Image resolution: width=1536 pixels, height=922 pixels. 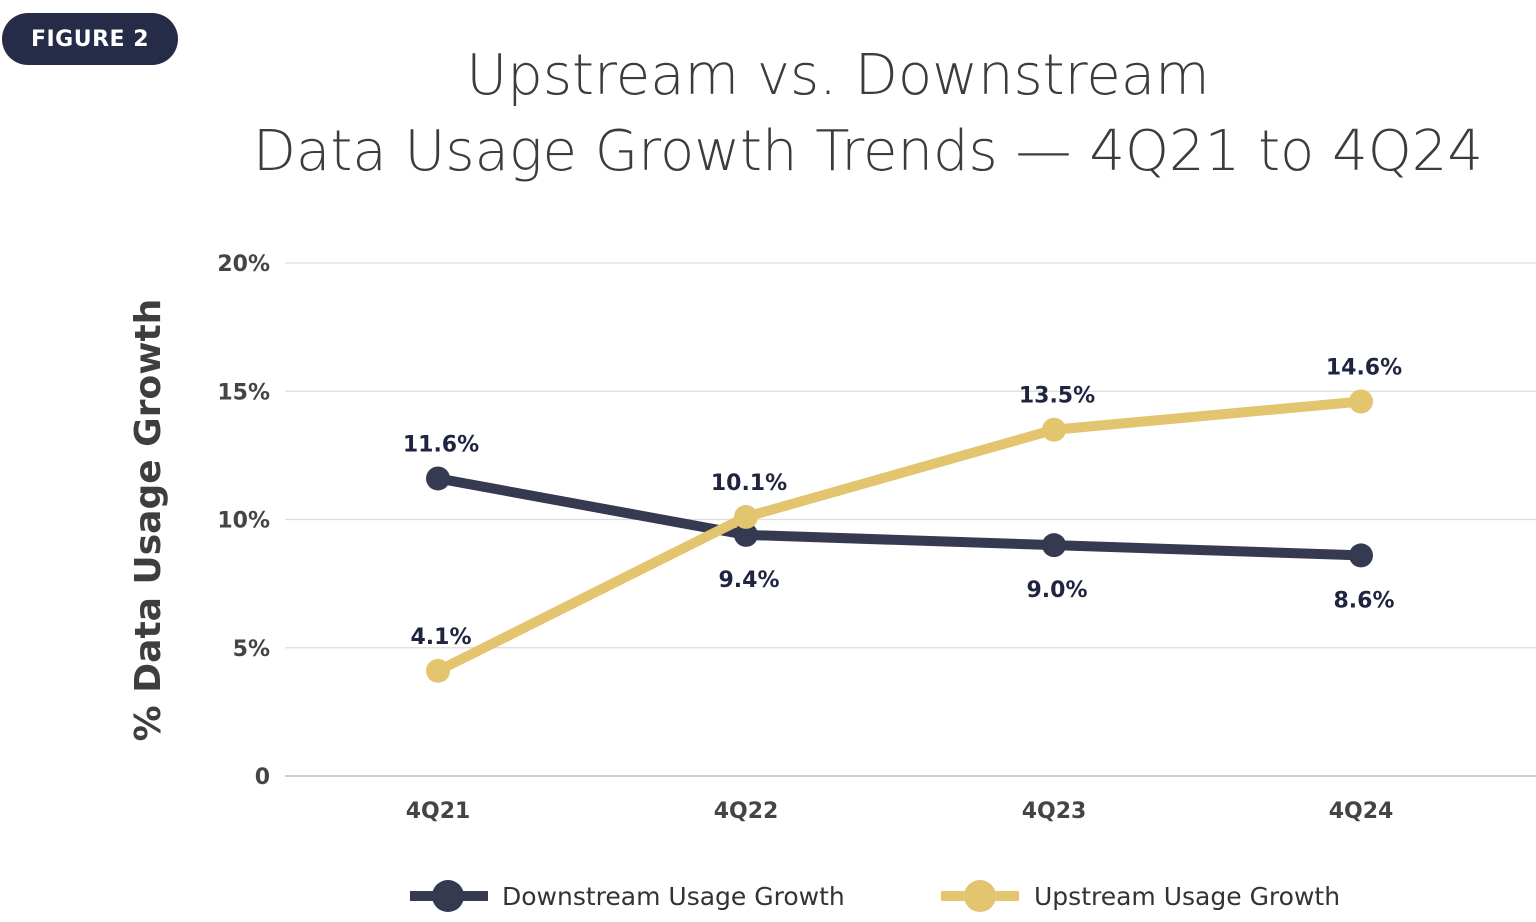 What do you see at coordinates (1364, 368) in the screenshot?
I see `data-label: 14.6%` at bounding box center [1364, 368].